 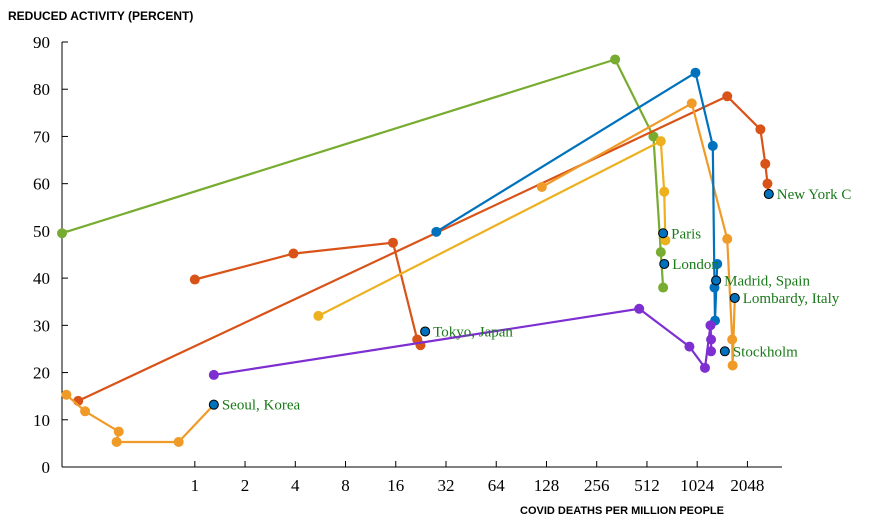 What do you see at coordinates (477, 478) in the screenshot?
I see `x-ticks-group: 1 2 4 8 16 32 64 128 256 512 1024 2048` at bounding box center [477, 478].